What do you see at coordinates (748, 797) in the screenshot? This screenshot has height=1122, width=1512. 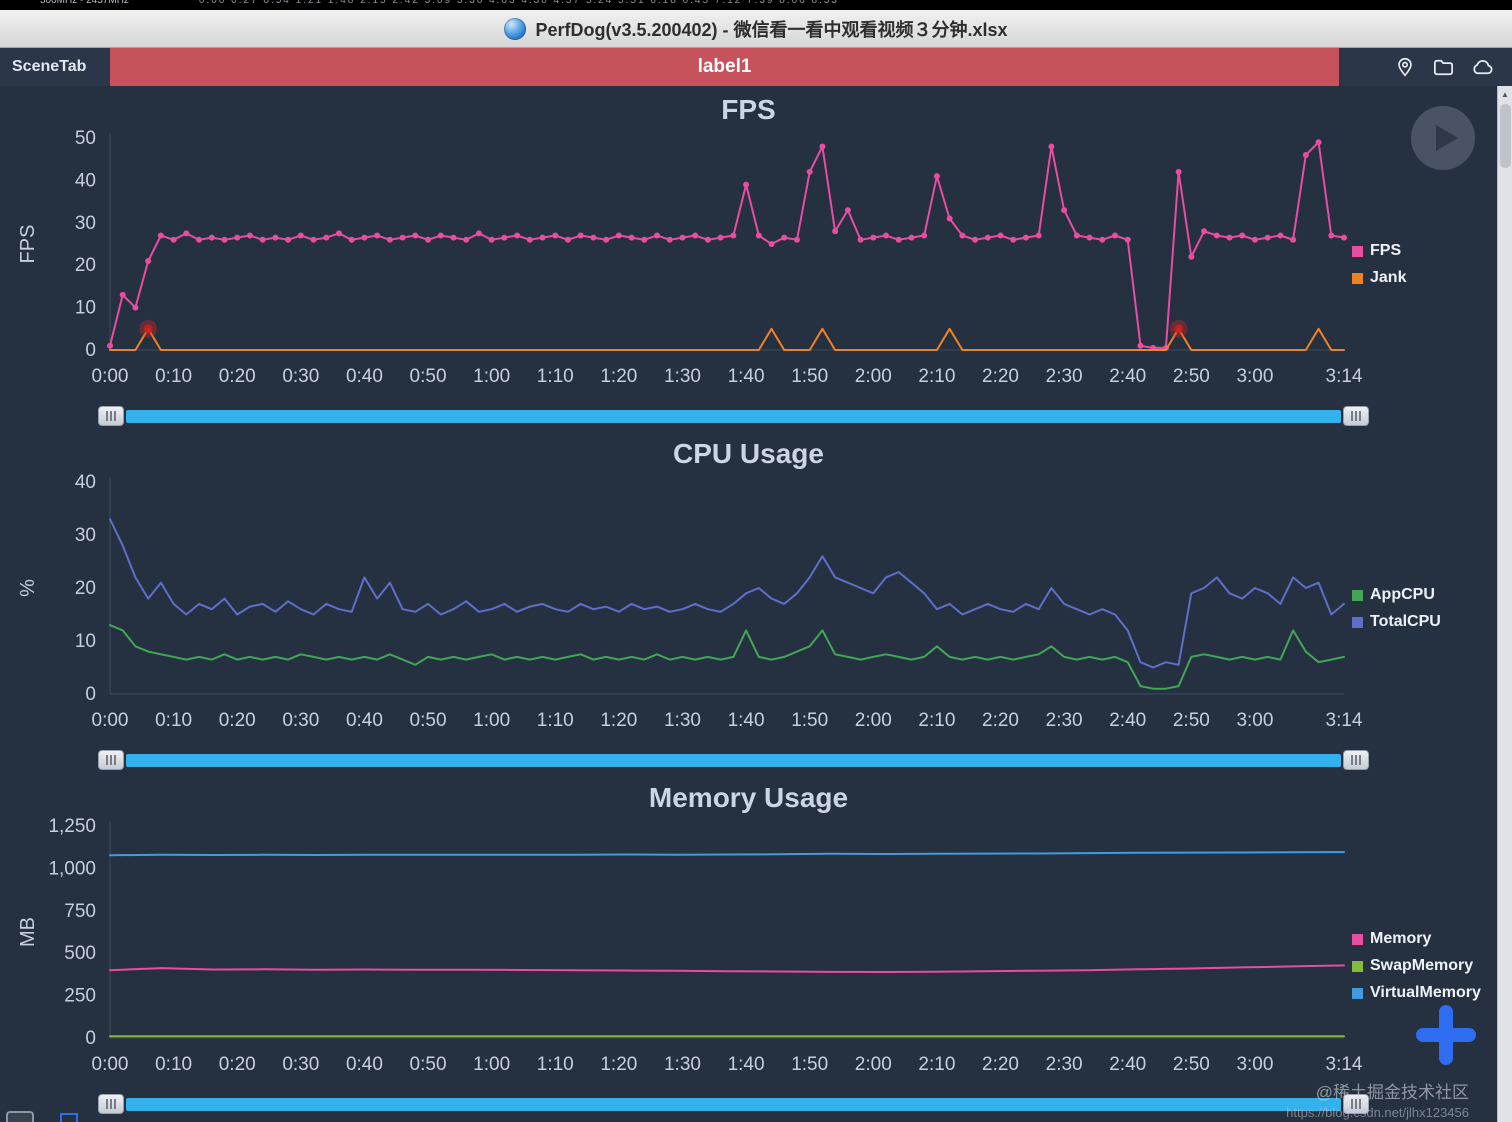 I see `memory-chart-title: Memory Usage` at bounding box center [748, 797].